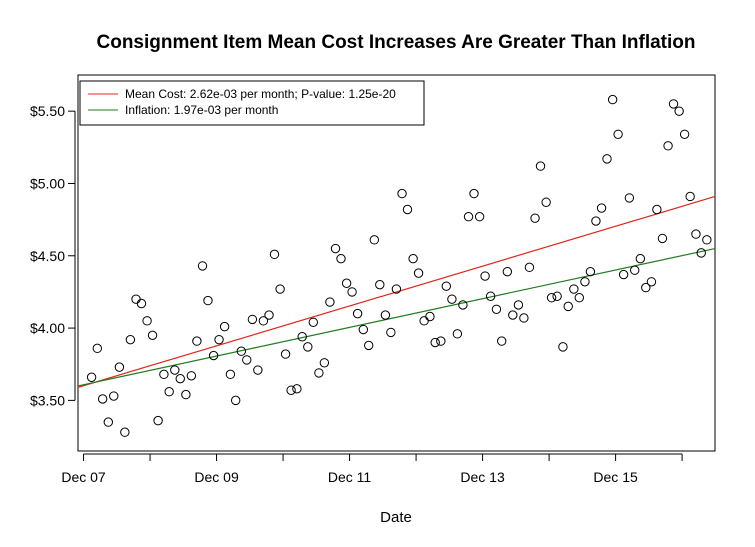  I want to click on legend-box, so click(252, 103).